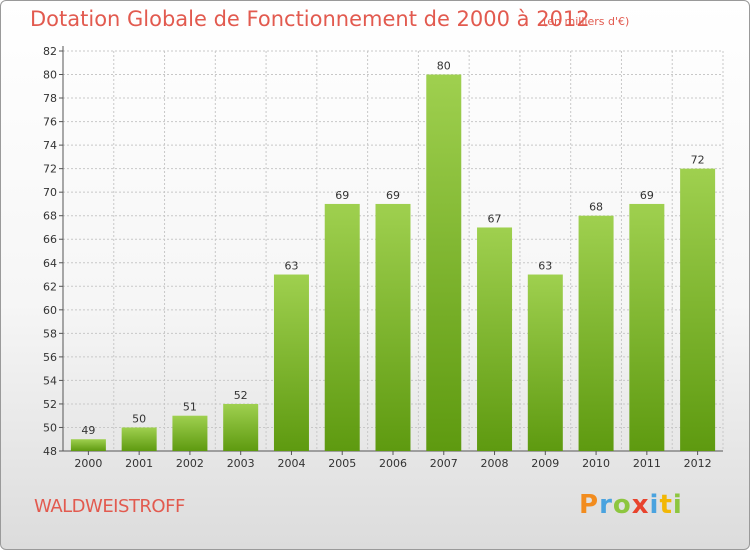  I want to click on x-tick-label-2002: 2002, so click(190, 463).